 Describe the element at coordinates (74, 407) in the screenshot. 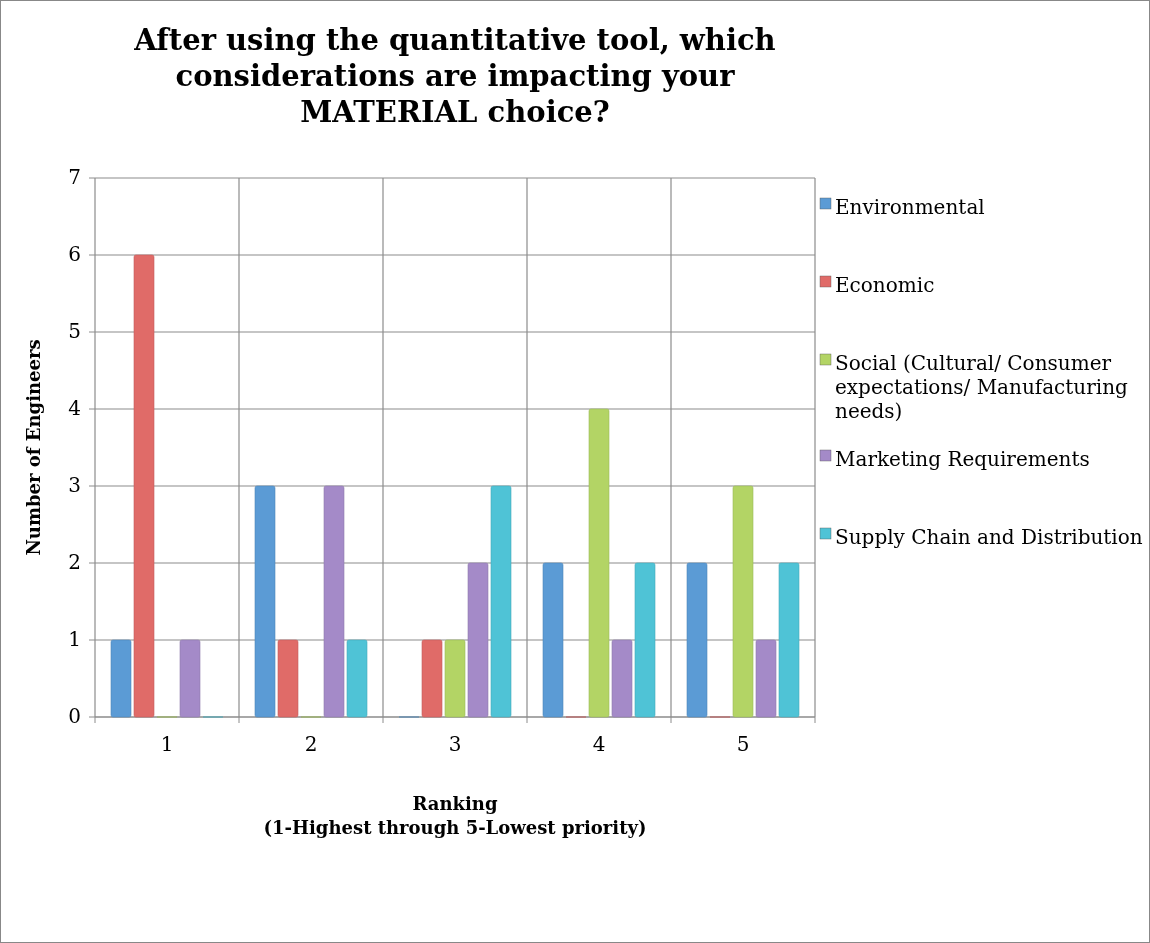

I see `y-tick-label: 4` at that location.